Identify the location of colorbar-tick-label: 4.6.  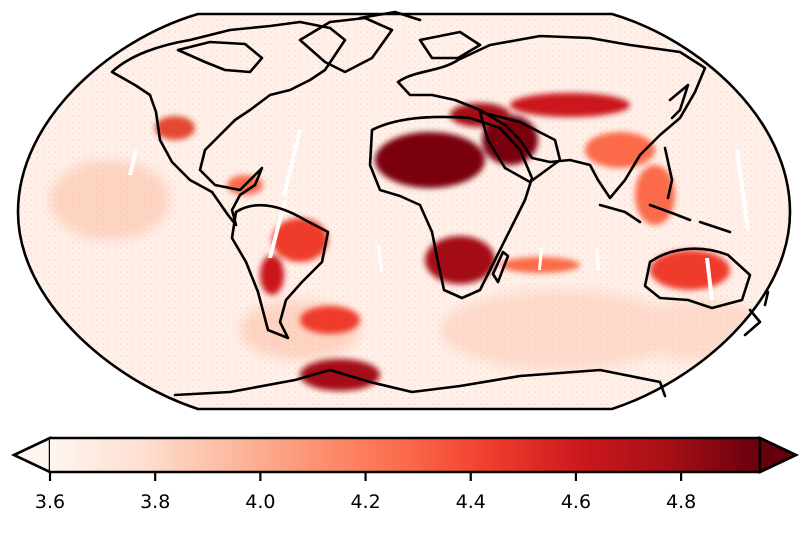
(576, 502).